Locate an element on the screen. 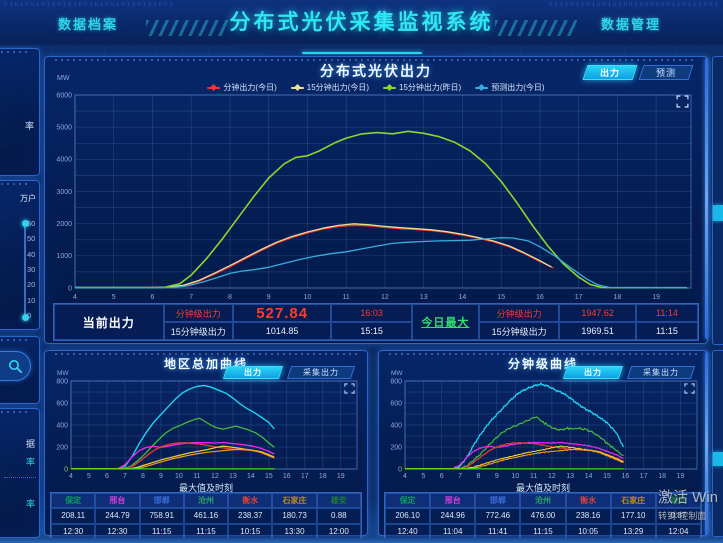  right-panel-button-fragment is located at coordinates (718, 213).